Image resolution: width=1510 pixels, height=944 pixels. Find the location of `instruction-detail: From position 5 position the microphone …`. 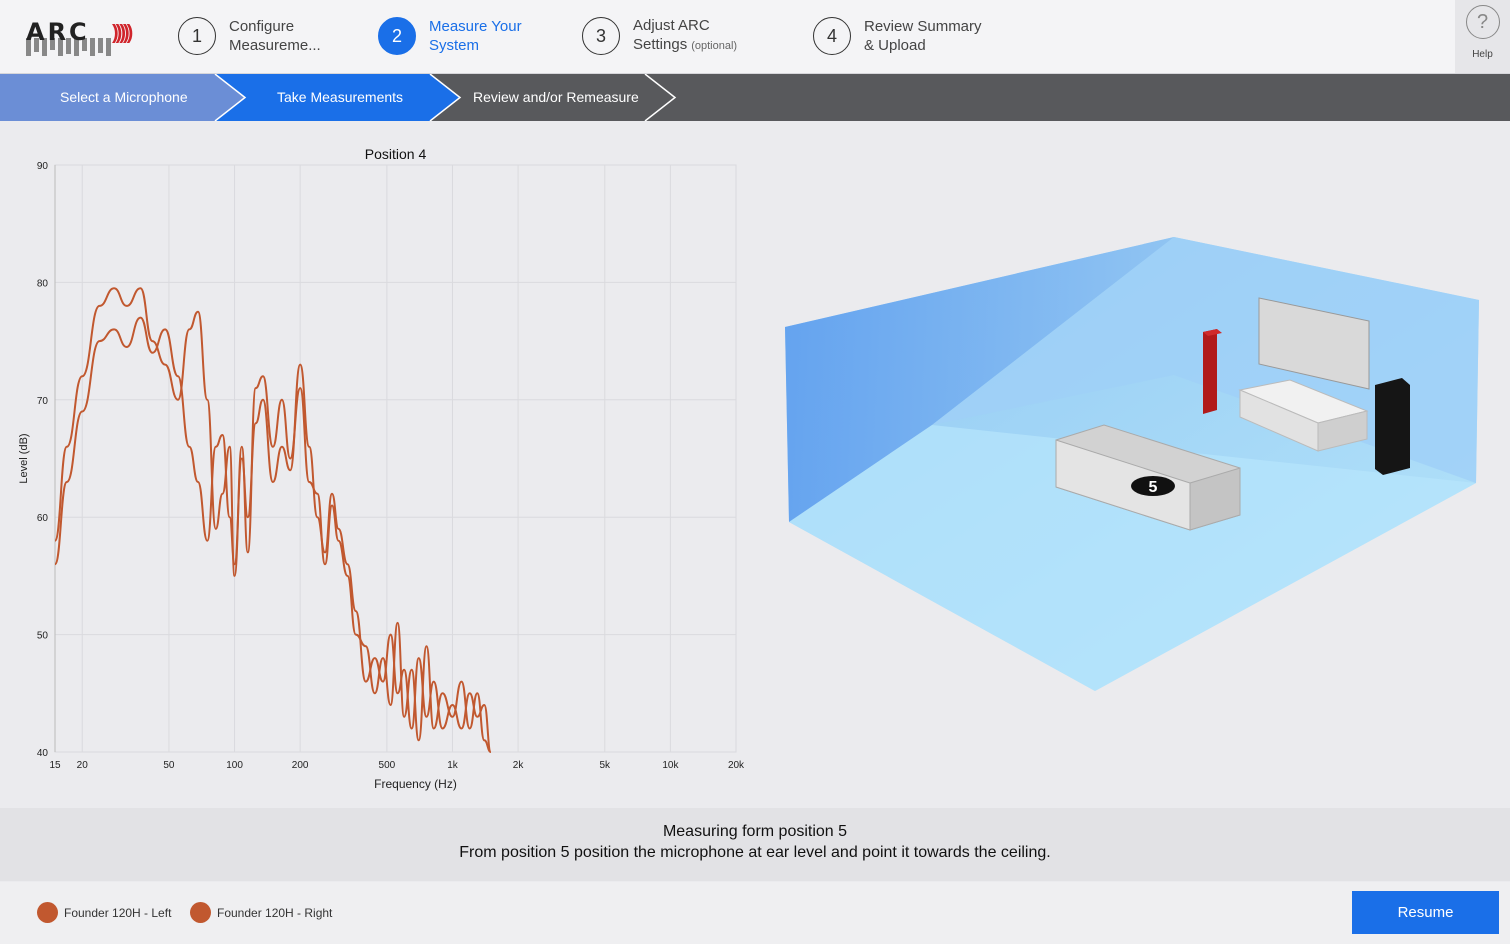

instruction-detail: From position 5 position the microphone … is located at coordinates (755, 852).